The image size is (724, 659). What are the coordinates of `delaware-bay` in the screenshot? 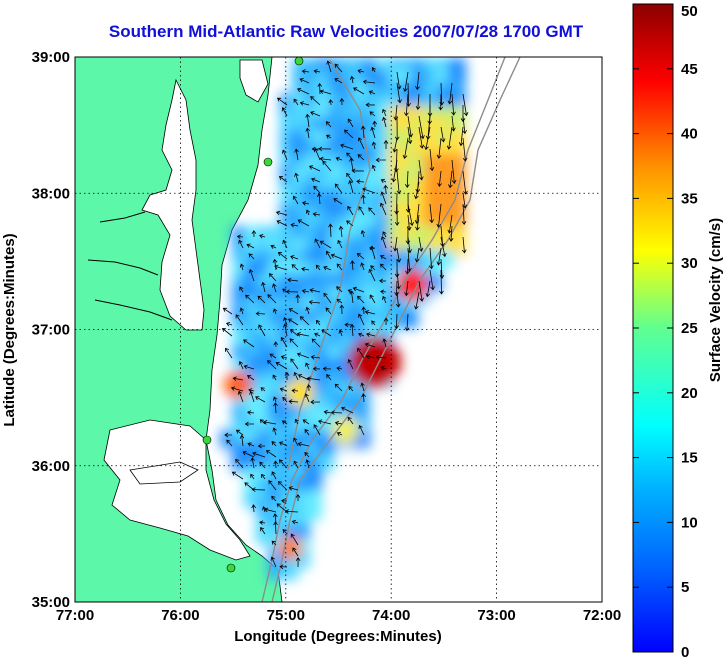 It's located at (254, 81).